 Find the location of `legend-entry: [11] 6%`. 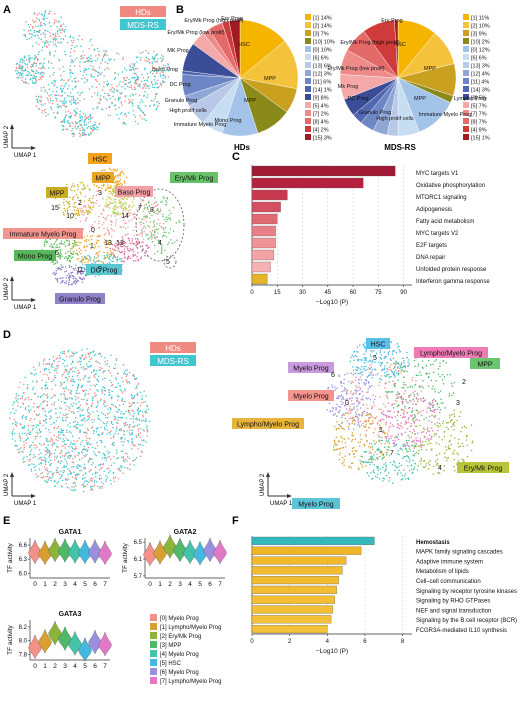

legend-entry: [11] 6% is located at coordinates (322, 83).